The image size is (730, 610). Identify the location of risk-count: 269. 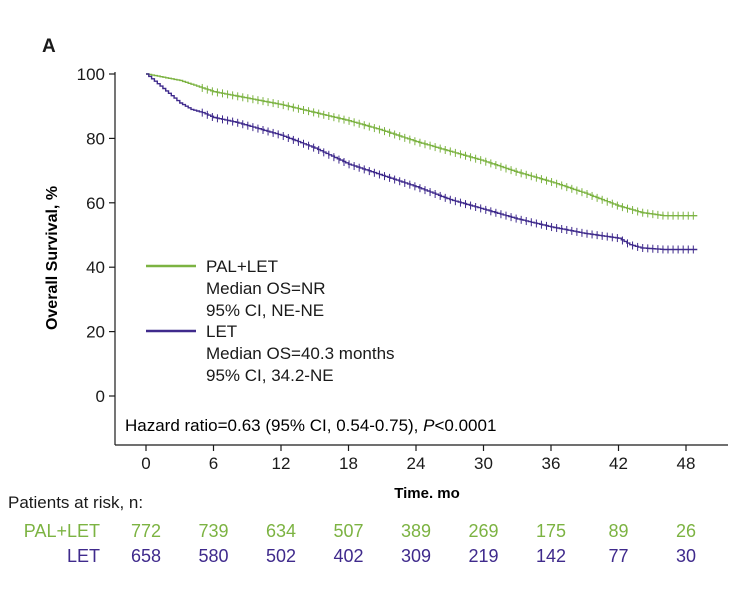
(483, 531).